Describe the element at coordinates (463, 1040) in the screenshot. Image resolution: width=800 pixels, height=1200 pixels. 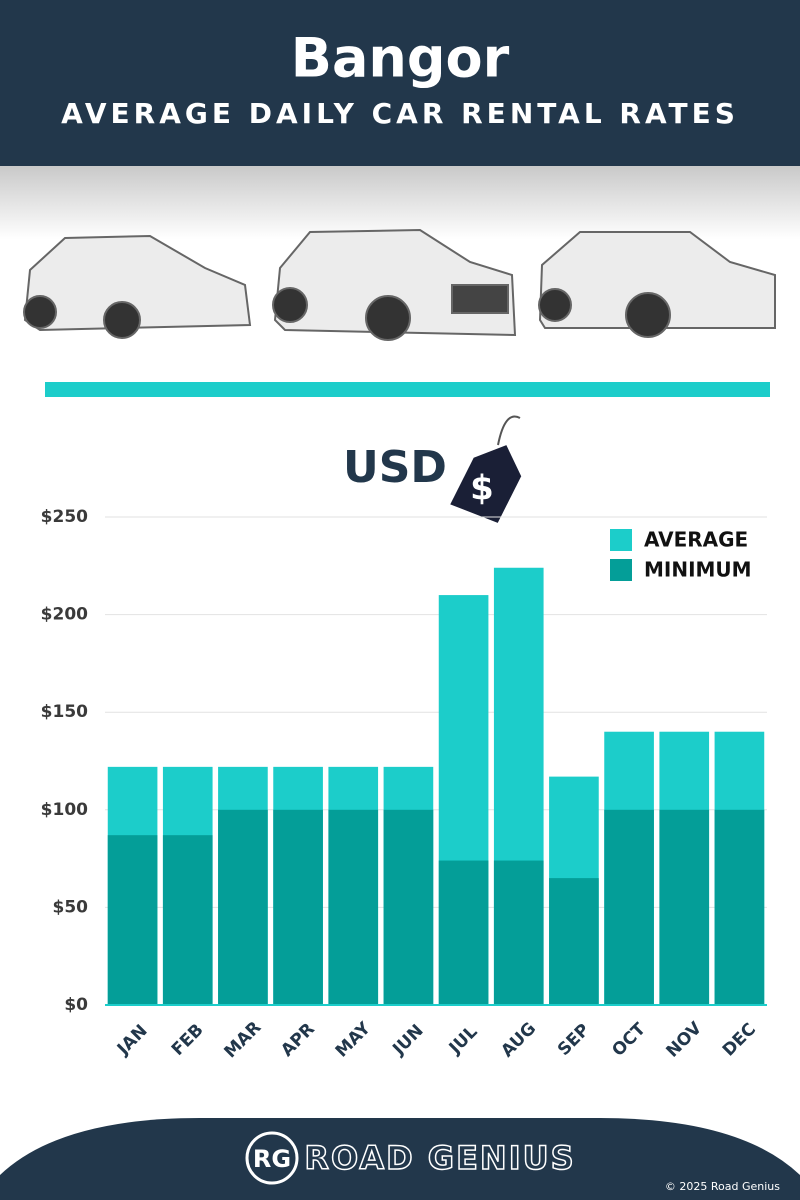
I see `x-tick-label: JUL` at that location.